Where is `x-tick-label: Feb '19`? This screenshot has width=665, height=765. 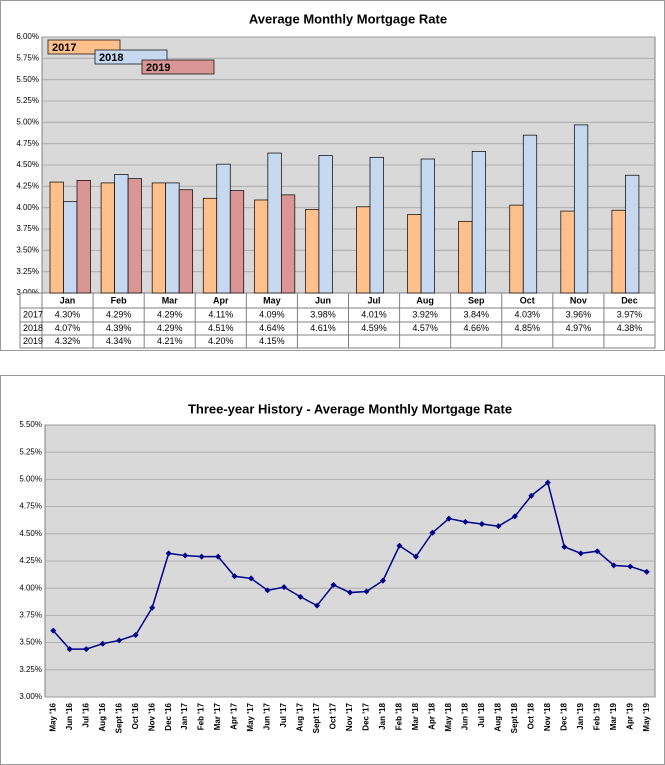
x-tick-label: Feb '19 is located at coordinates (596, 716).